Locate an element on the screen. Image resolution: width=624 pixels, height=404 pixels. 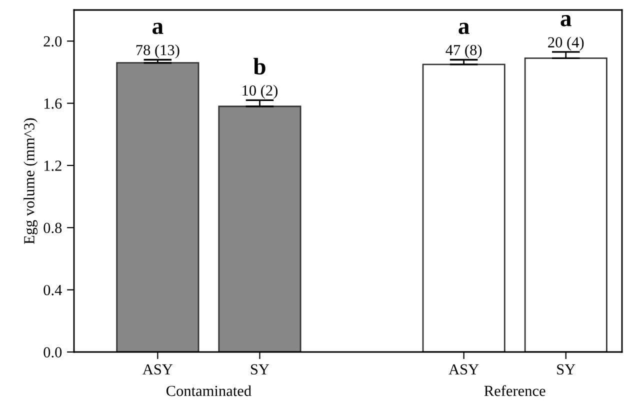
annotation: 47 (8) is located at coordinates (464, 51).